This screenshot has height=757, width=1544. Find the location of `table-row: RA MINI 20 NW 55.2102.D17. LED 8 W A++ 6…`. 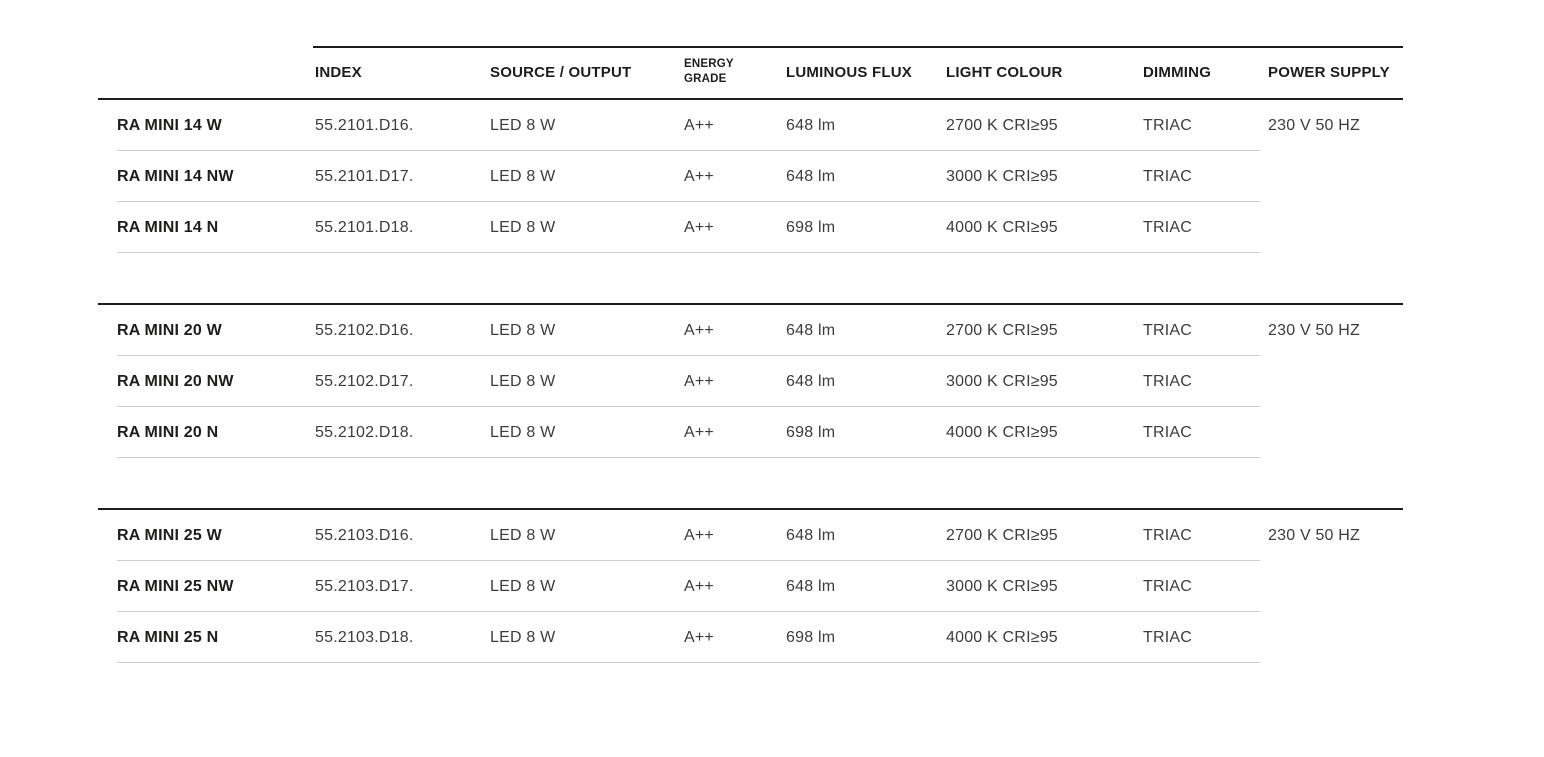

table-row: RA MINI 20 NW 55.2102.D17. LED 8 W A++ 6… is located at coordinates (750, 381).